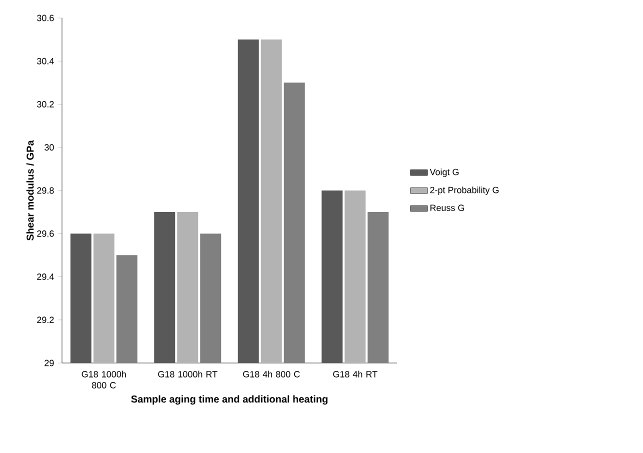 The height and width of the screenshot is (453, 643). What do you see at coordinates (45, 233) in the screenshot?
I see `y-tick-label: 29.6` at bounding box center [45, 233].